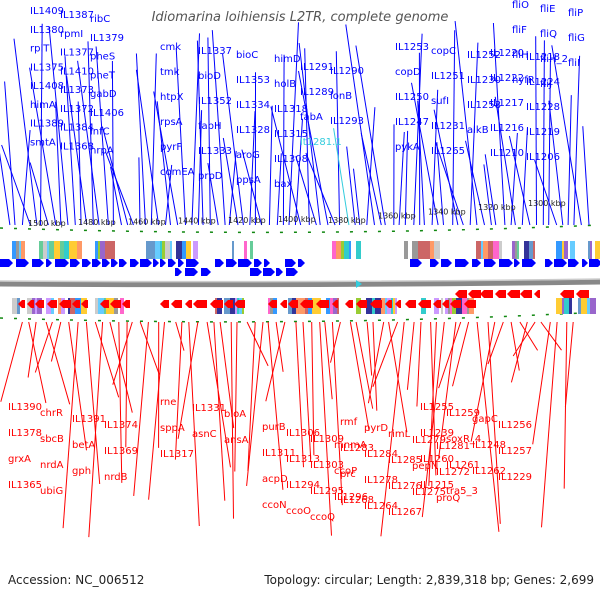 The image size is (600, 600). Describe the element at coordinates (429, 440) in the screenshot. I see `reverse-gene-label: IL1279` at that location.